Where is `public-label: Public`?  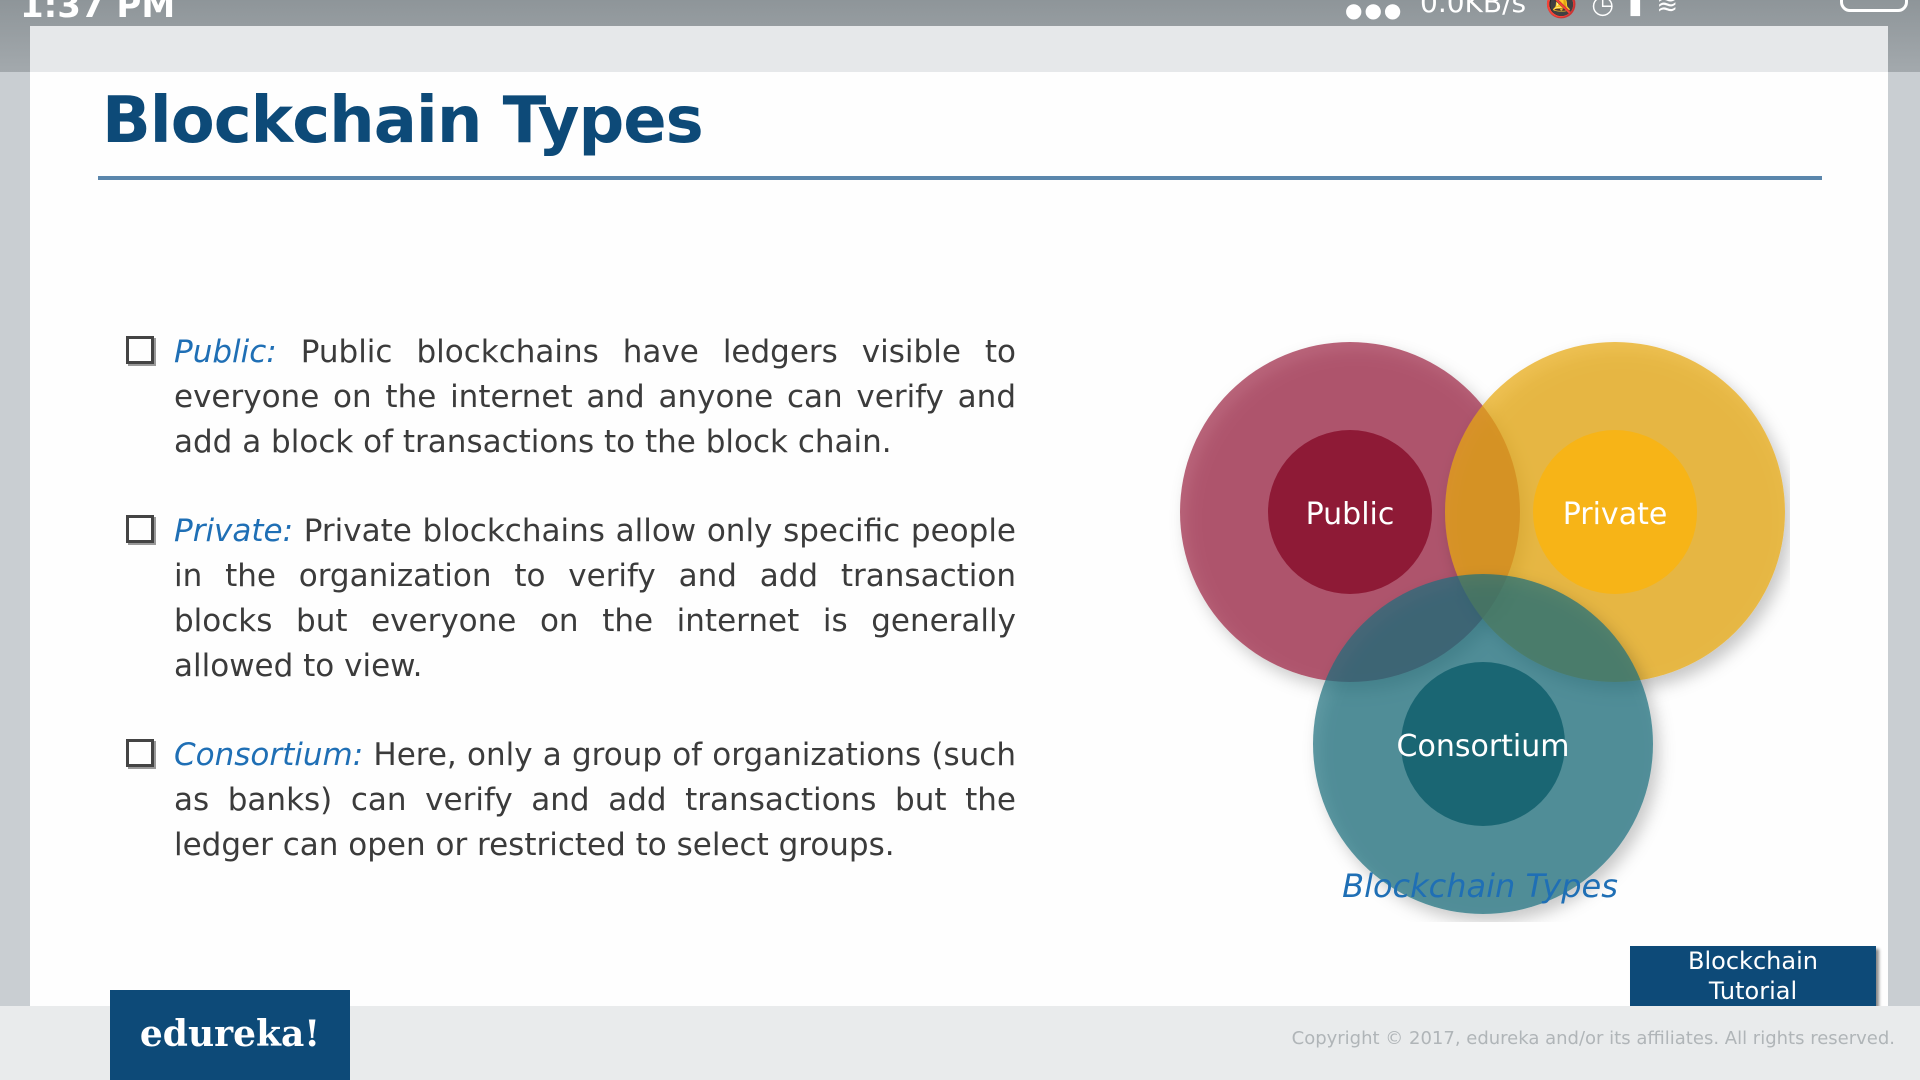 public-label: Public is located at coordinates (1350, 514).